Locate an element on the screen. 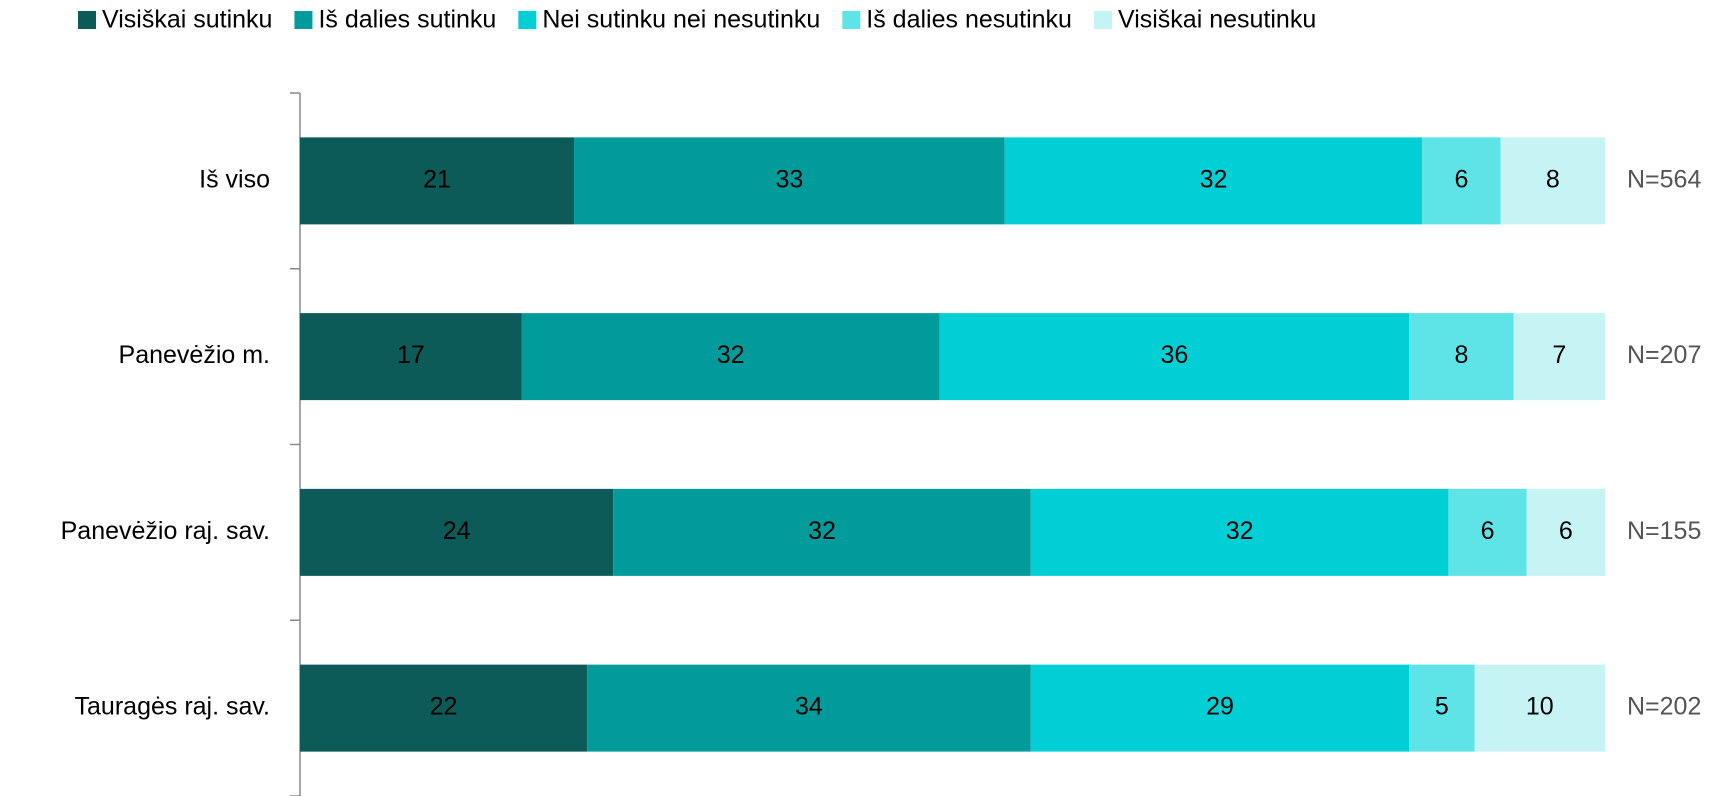 The image size is (1714, 796). data-label: 7 is located at coordinates (1559, 355).